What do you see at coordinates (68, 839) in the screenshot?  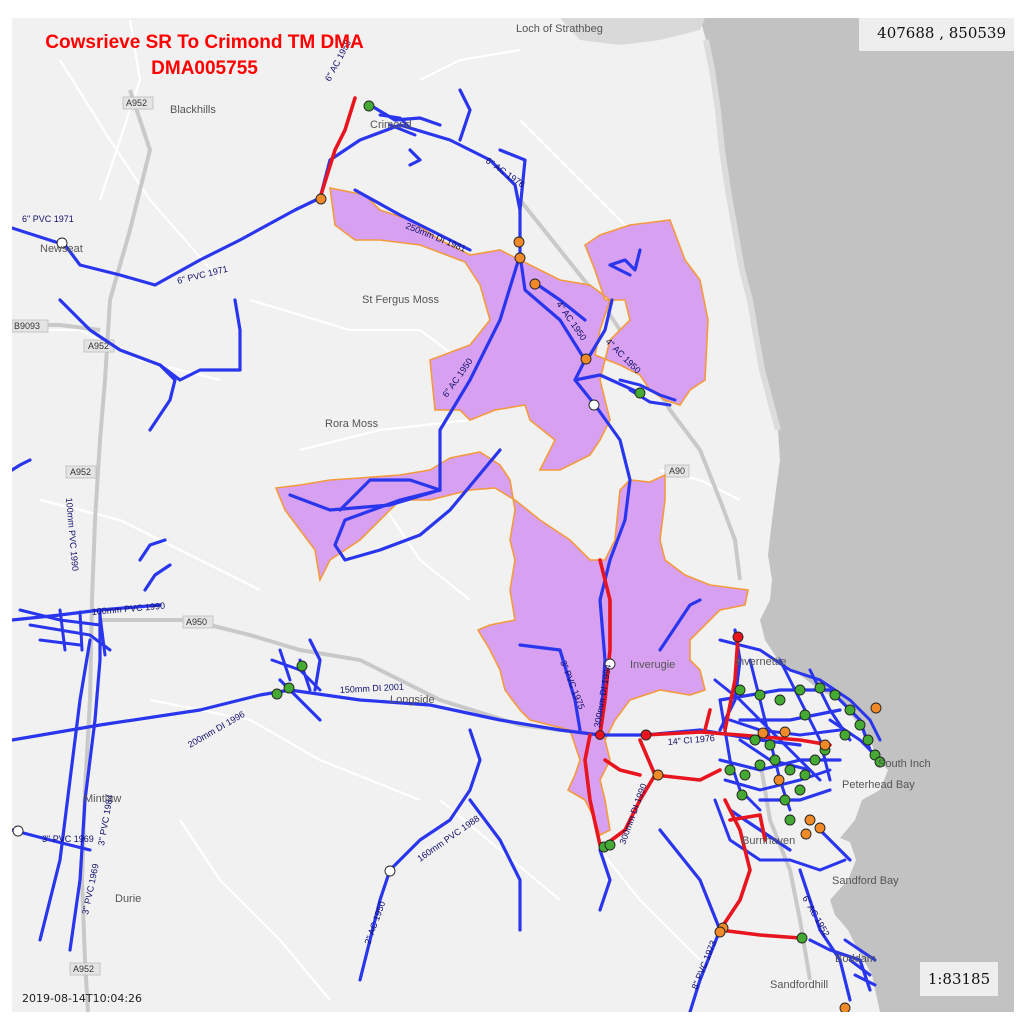 I see `pipe-label-18: 3" PVC 1969` at bounding box center [68, 839].